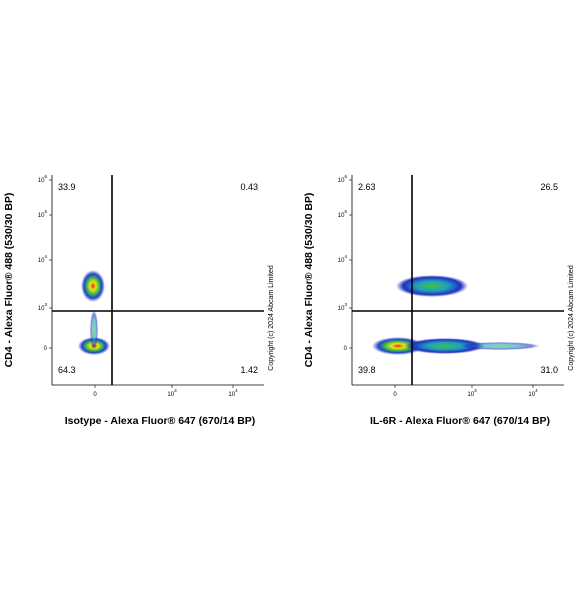 This screenshot has height=589, width=584. I want to click on density-clusters, so click(309, 312).